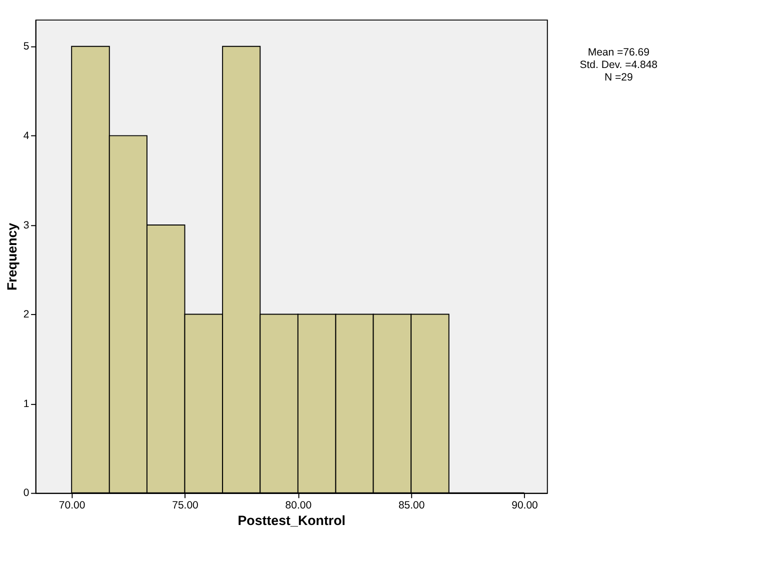 The width and height of the screenshot is (763, 561). What do you see at coordinates (298, 506) in the screenshot?
I see `x-tick-label: 80.00` at bounding box center [298, 506].